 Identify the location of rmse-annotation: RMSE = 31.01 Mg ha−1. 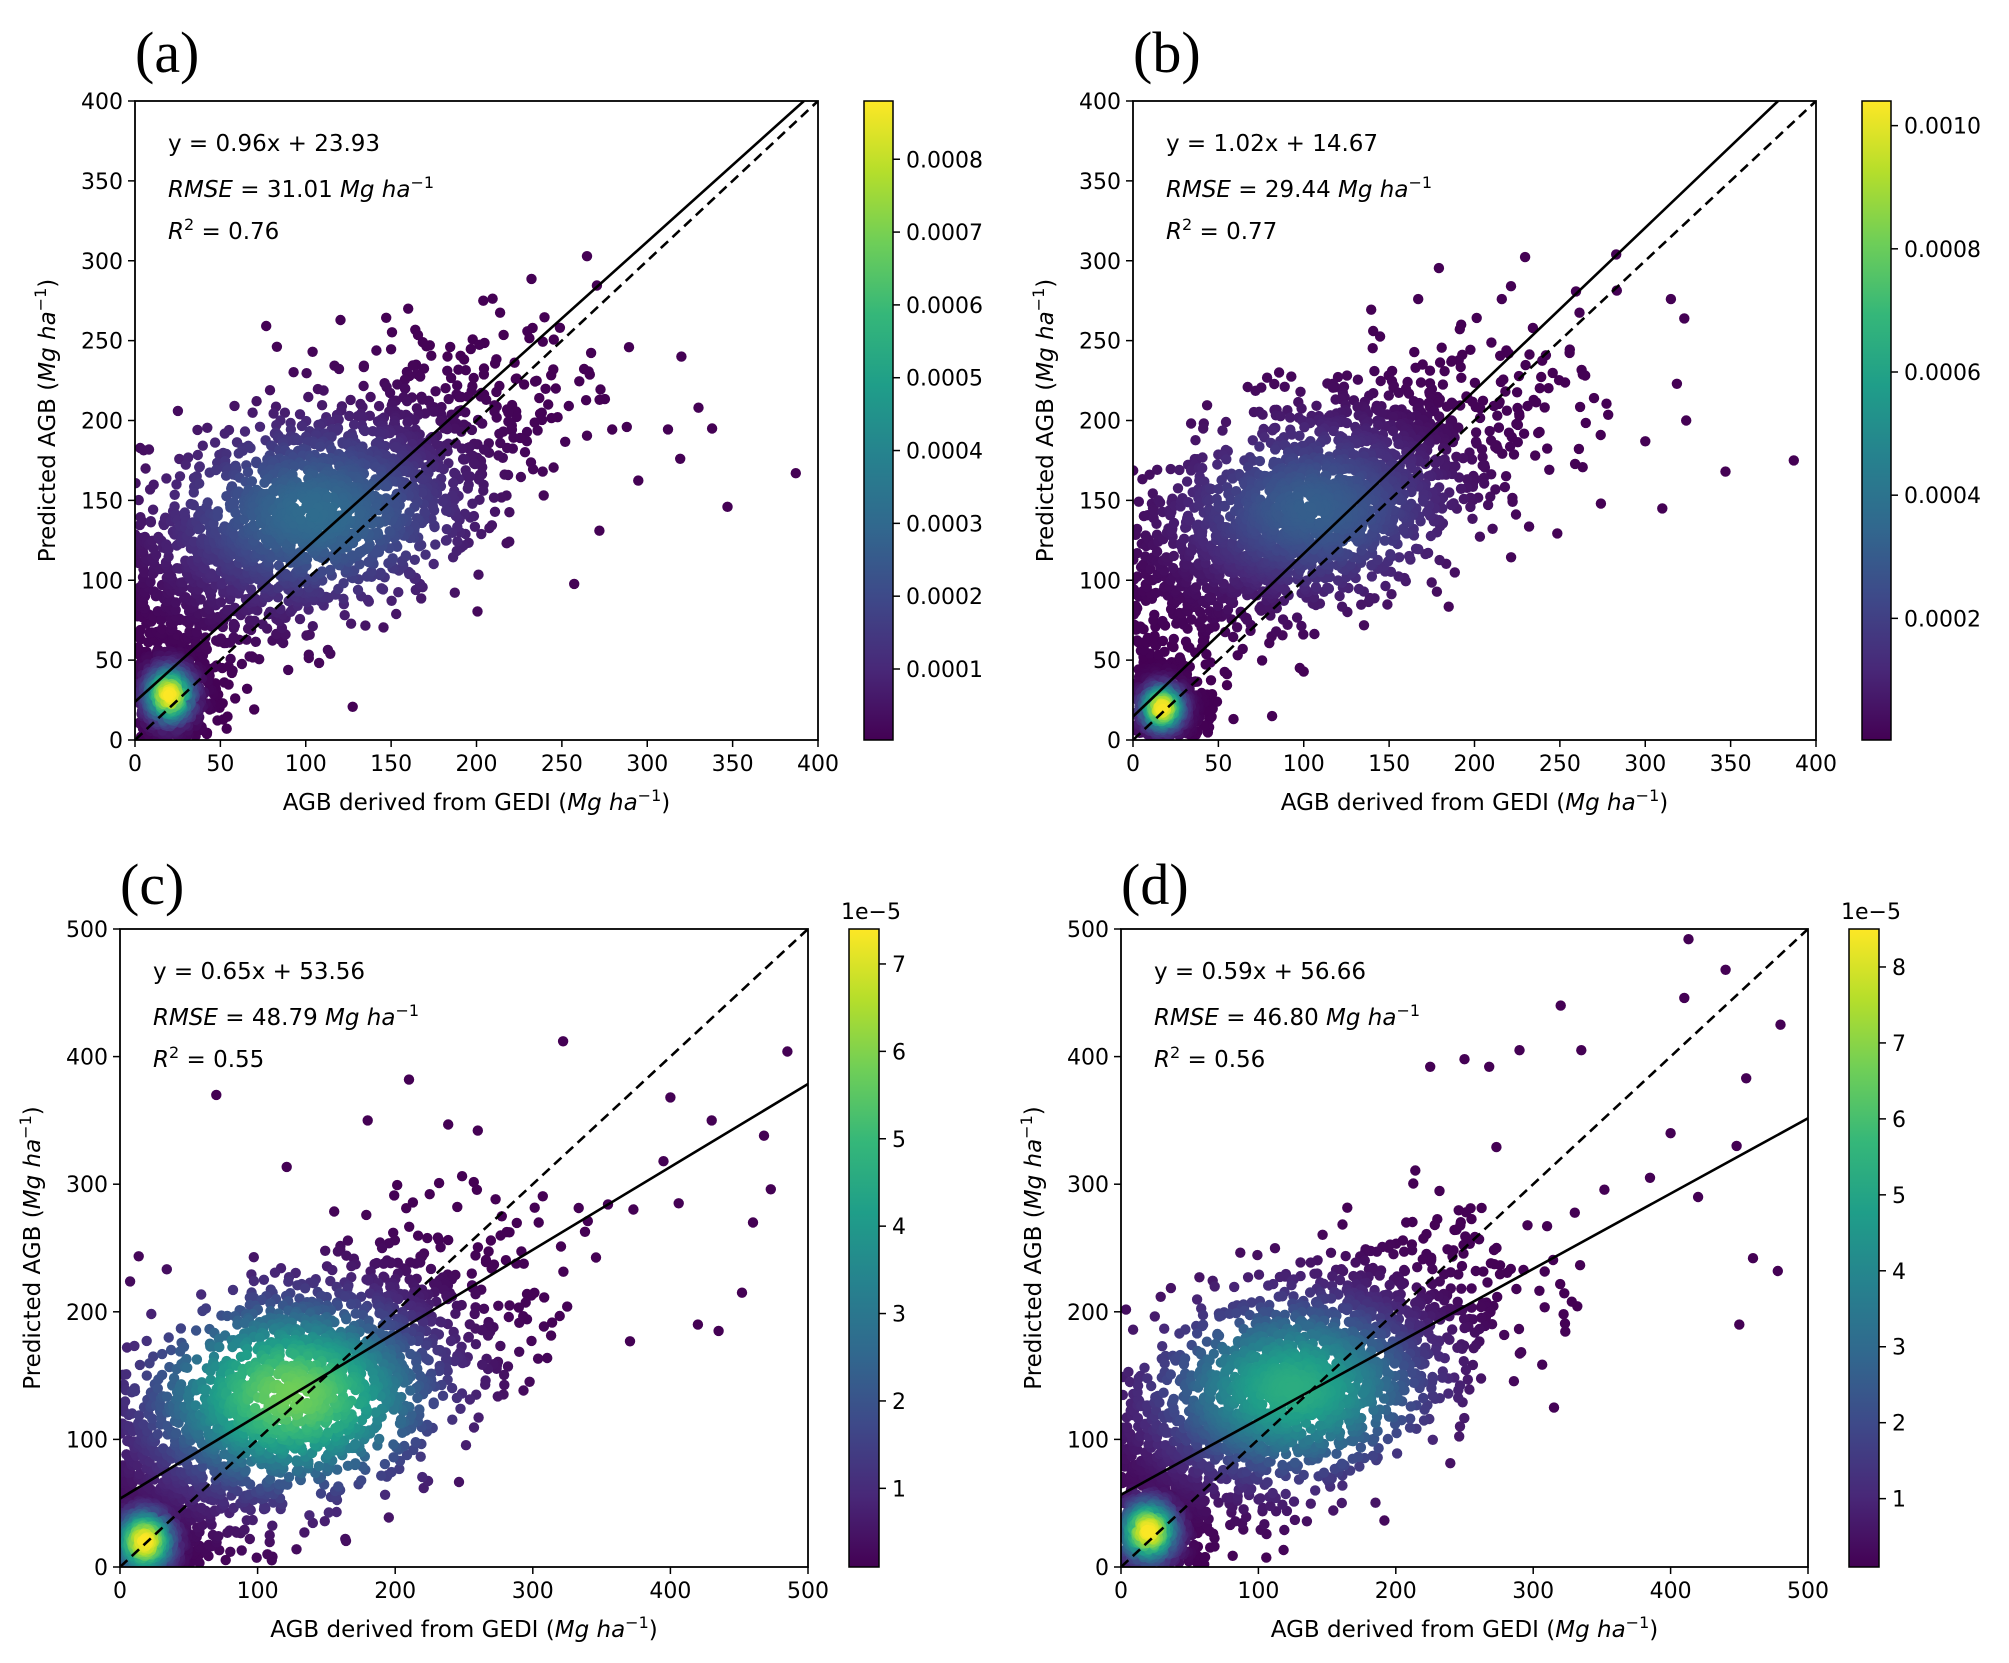
(301, 188).